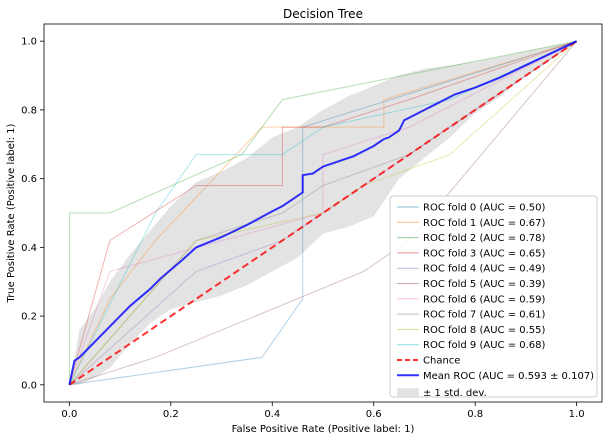 The height and width of the screenshot is (441, 609). What do you see at coordinates (484, 330) in the screenshot?
I see `legend-fold-8-label: ROC fold 8 (AUC = 0.55)` at bounding box center [484, 330].